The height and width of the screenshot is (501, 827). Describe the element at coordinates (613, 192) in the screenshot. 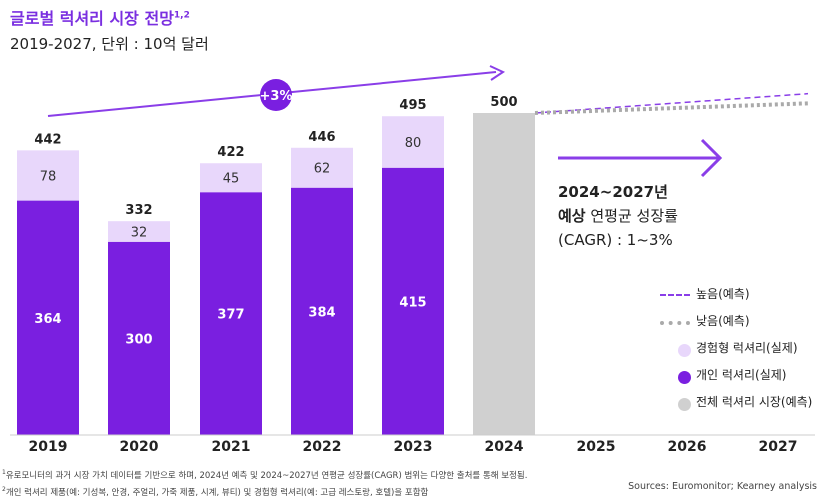

I see `cagr-period: 2024~2027년` at that location.